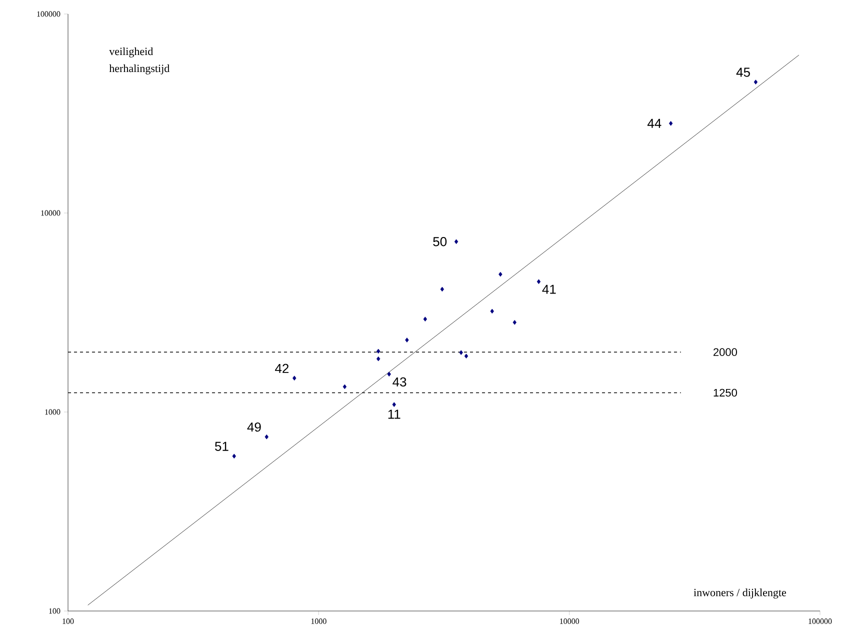  Describe the element at coordinates (394, 414) in the screenshot. I see `annotation: 11` at that location.